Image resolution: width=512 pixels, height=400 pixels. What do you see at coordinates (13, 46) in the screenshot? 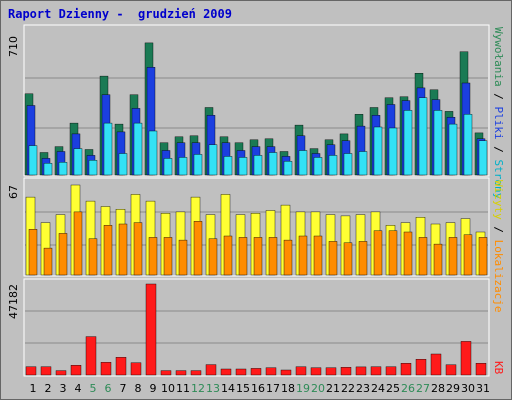
I see `max-label-0: 710` at bounding box center [13, 46].